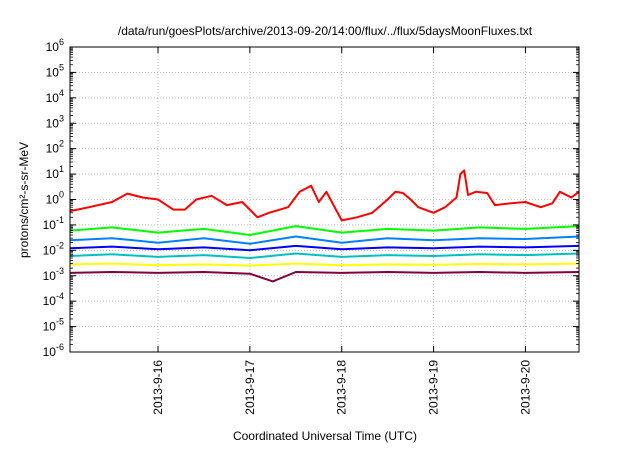 The width and height of the screenshot is (640, 453). Describe the element at coordinates (342, 387) in the screenshot. I see `x-tick-label: 2013-9-18` at that location.